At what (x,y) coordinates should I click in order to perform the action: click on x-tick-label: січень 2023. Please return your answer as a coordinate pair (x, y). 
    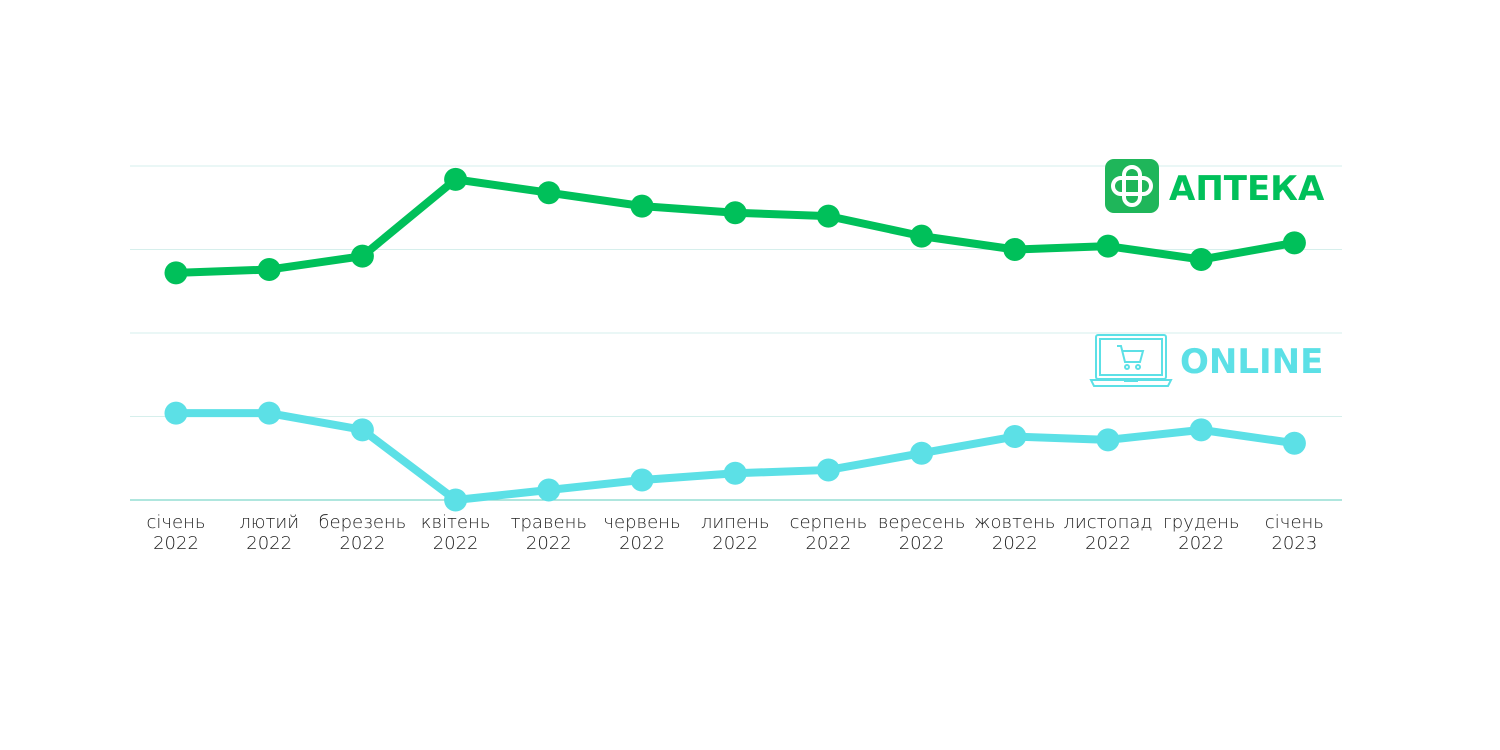
    Looking at the image, I should click on (1294, 533).